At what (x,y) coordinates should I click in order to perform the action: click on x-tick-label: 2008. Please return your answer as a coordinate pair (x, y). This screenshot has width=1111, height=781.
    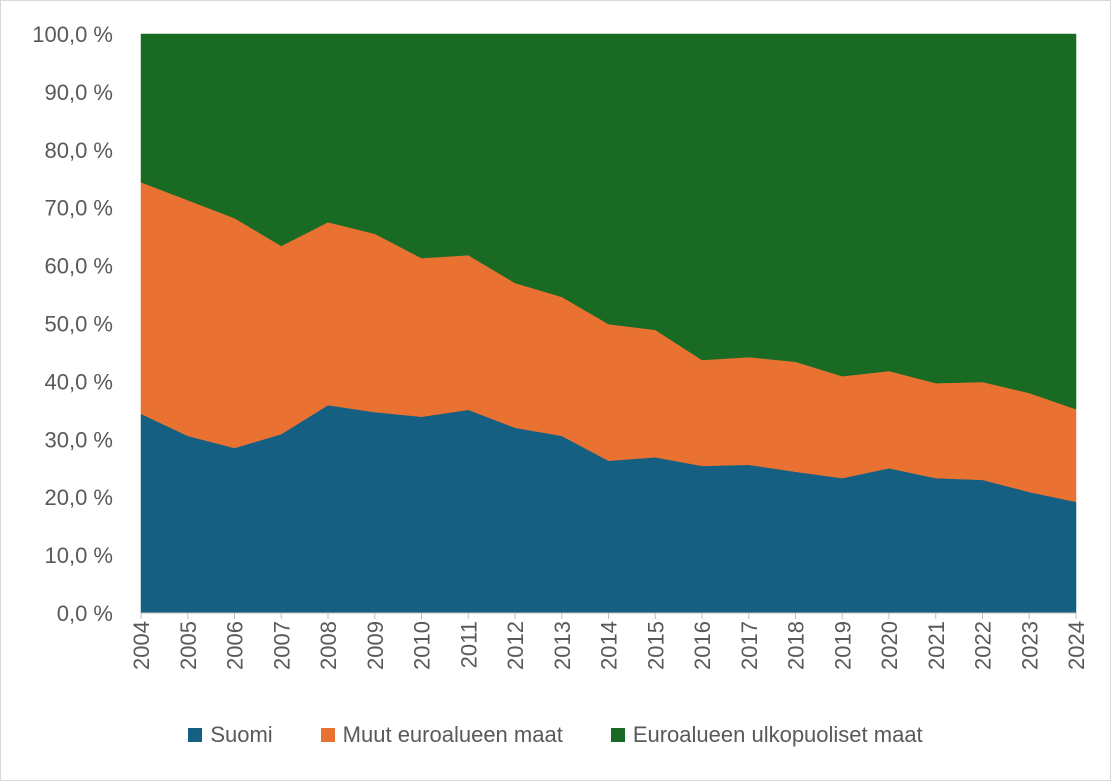
    Looking at the image, I should click on (328, 645).